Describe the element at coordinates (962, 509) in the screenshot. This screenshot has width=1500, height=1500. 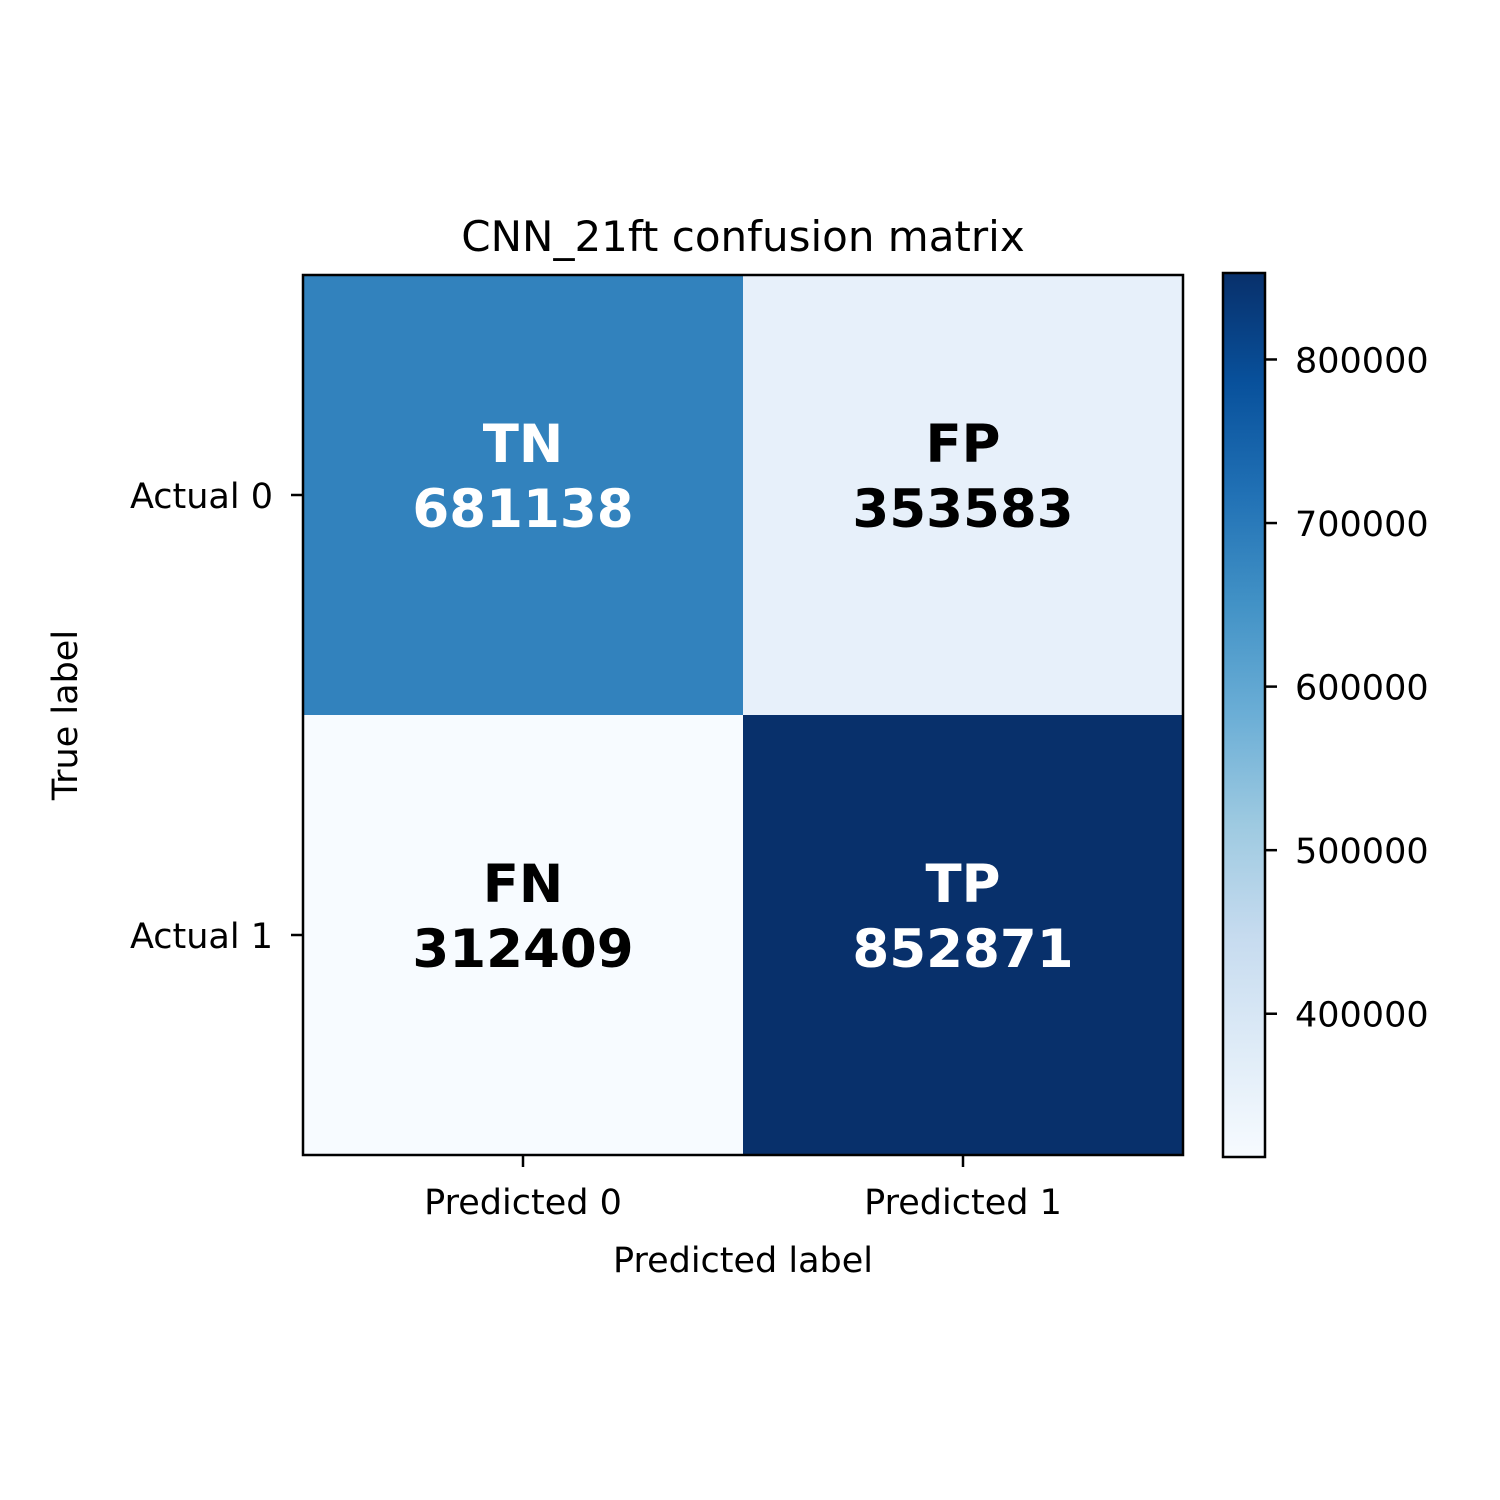
I see `cell-value-fp: 353583` at that location.